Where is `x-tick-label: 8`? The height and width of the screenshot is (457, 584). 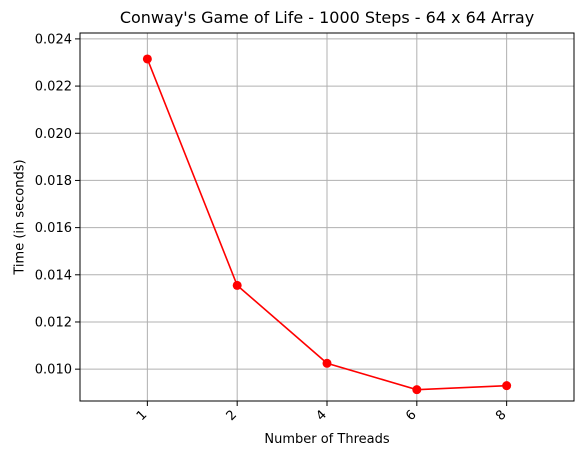 x-tick-label: 8 is located at coordinates (501, 415).